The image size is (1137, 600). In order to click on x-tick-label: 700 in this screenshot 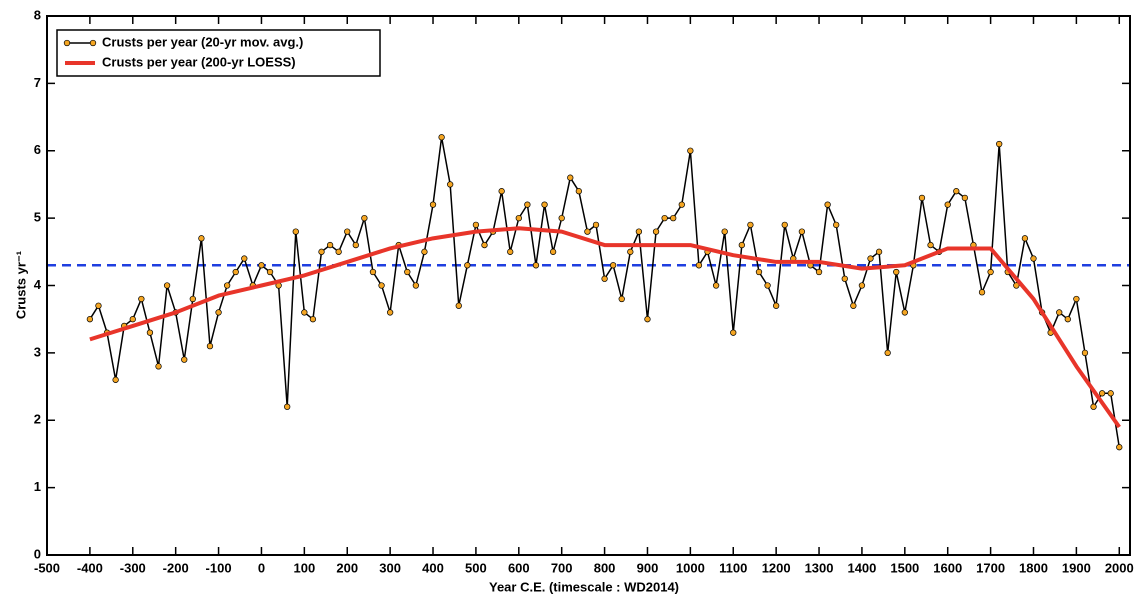, I will do `click(562, 567)`.